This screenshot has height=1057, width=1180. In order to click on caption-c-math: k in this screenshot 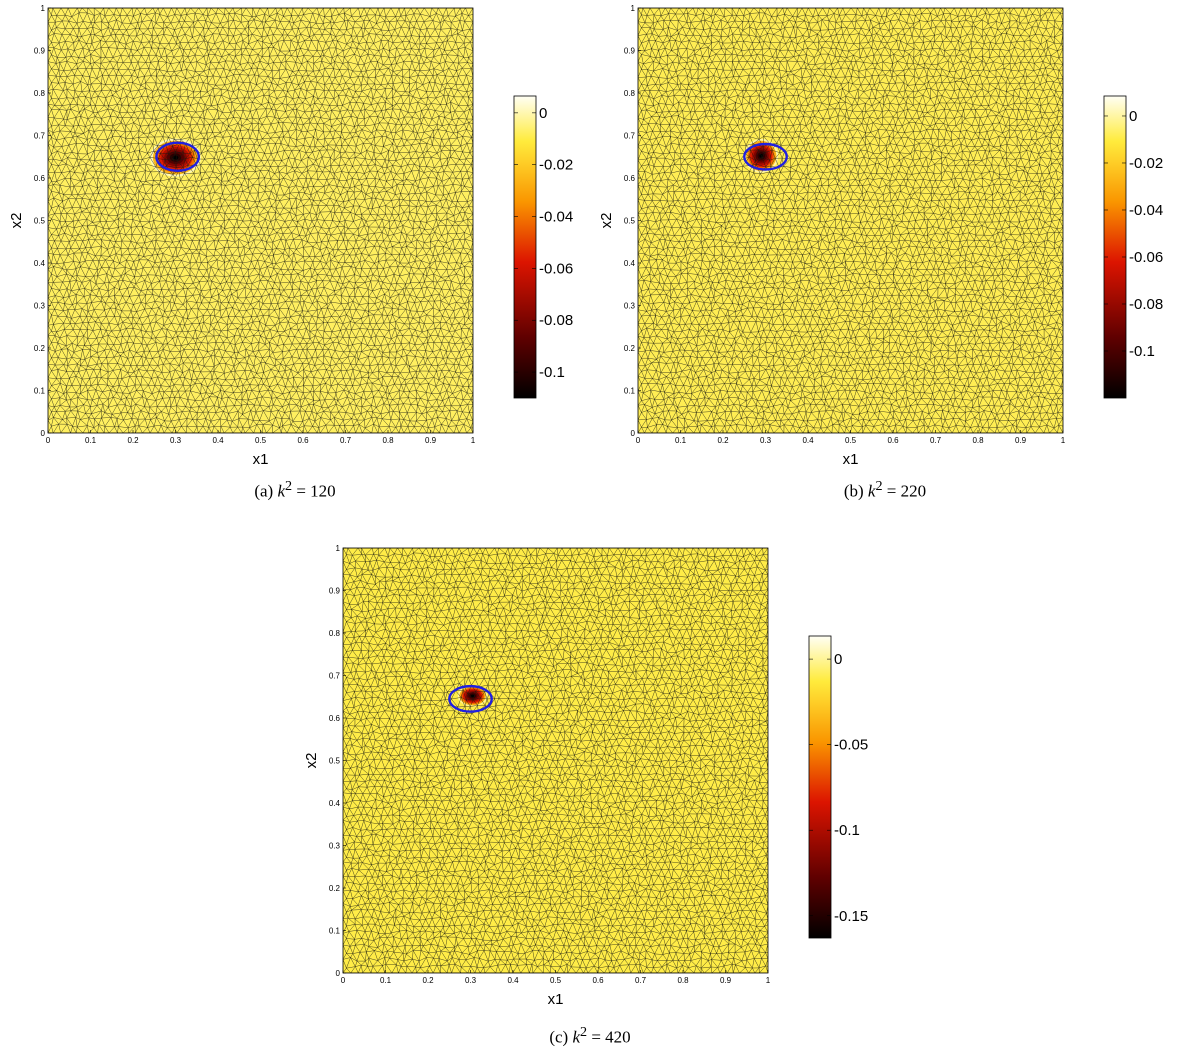, I will do `click(576, 1037)`.